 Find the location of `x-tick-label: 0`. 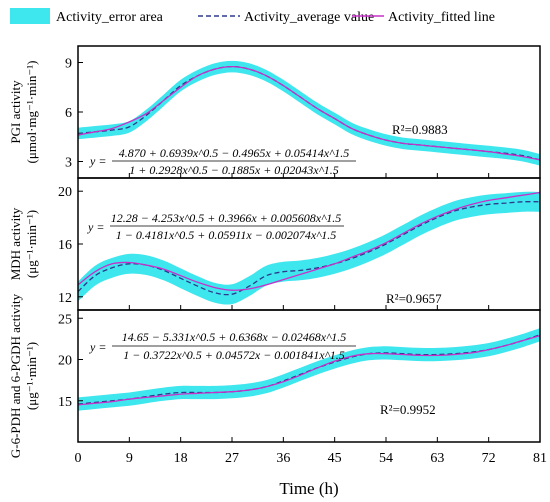

x-tick-label: 0 is located at coordinates (78, 458).